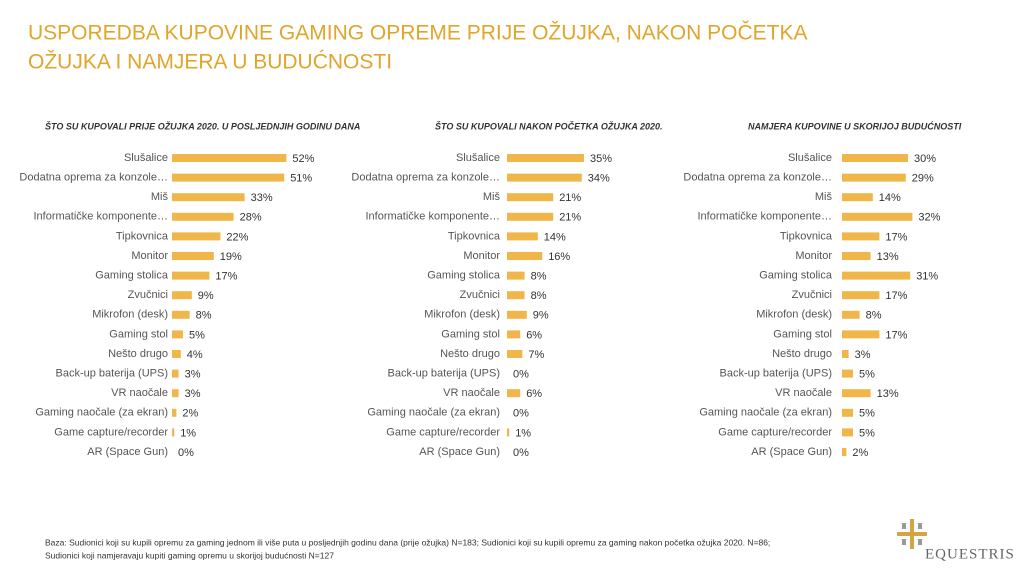 The height and width of the screenshot is (573, 1024). I want to click on value-label: 52%, so click(303, 159).